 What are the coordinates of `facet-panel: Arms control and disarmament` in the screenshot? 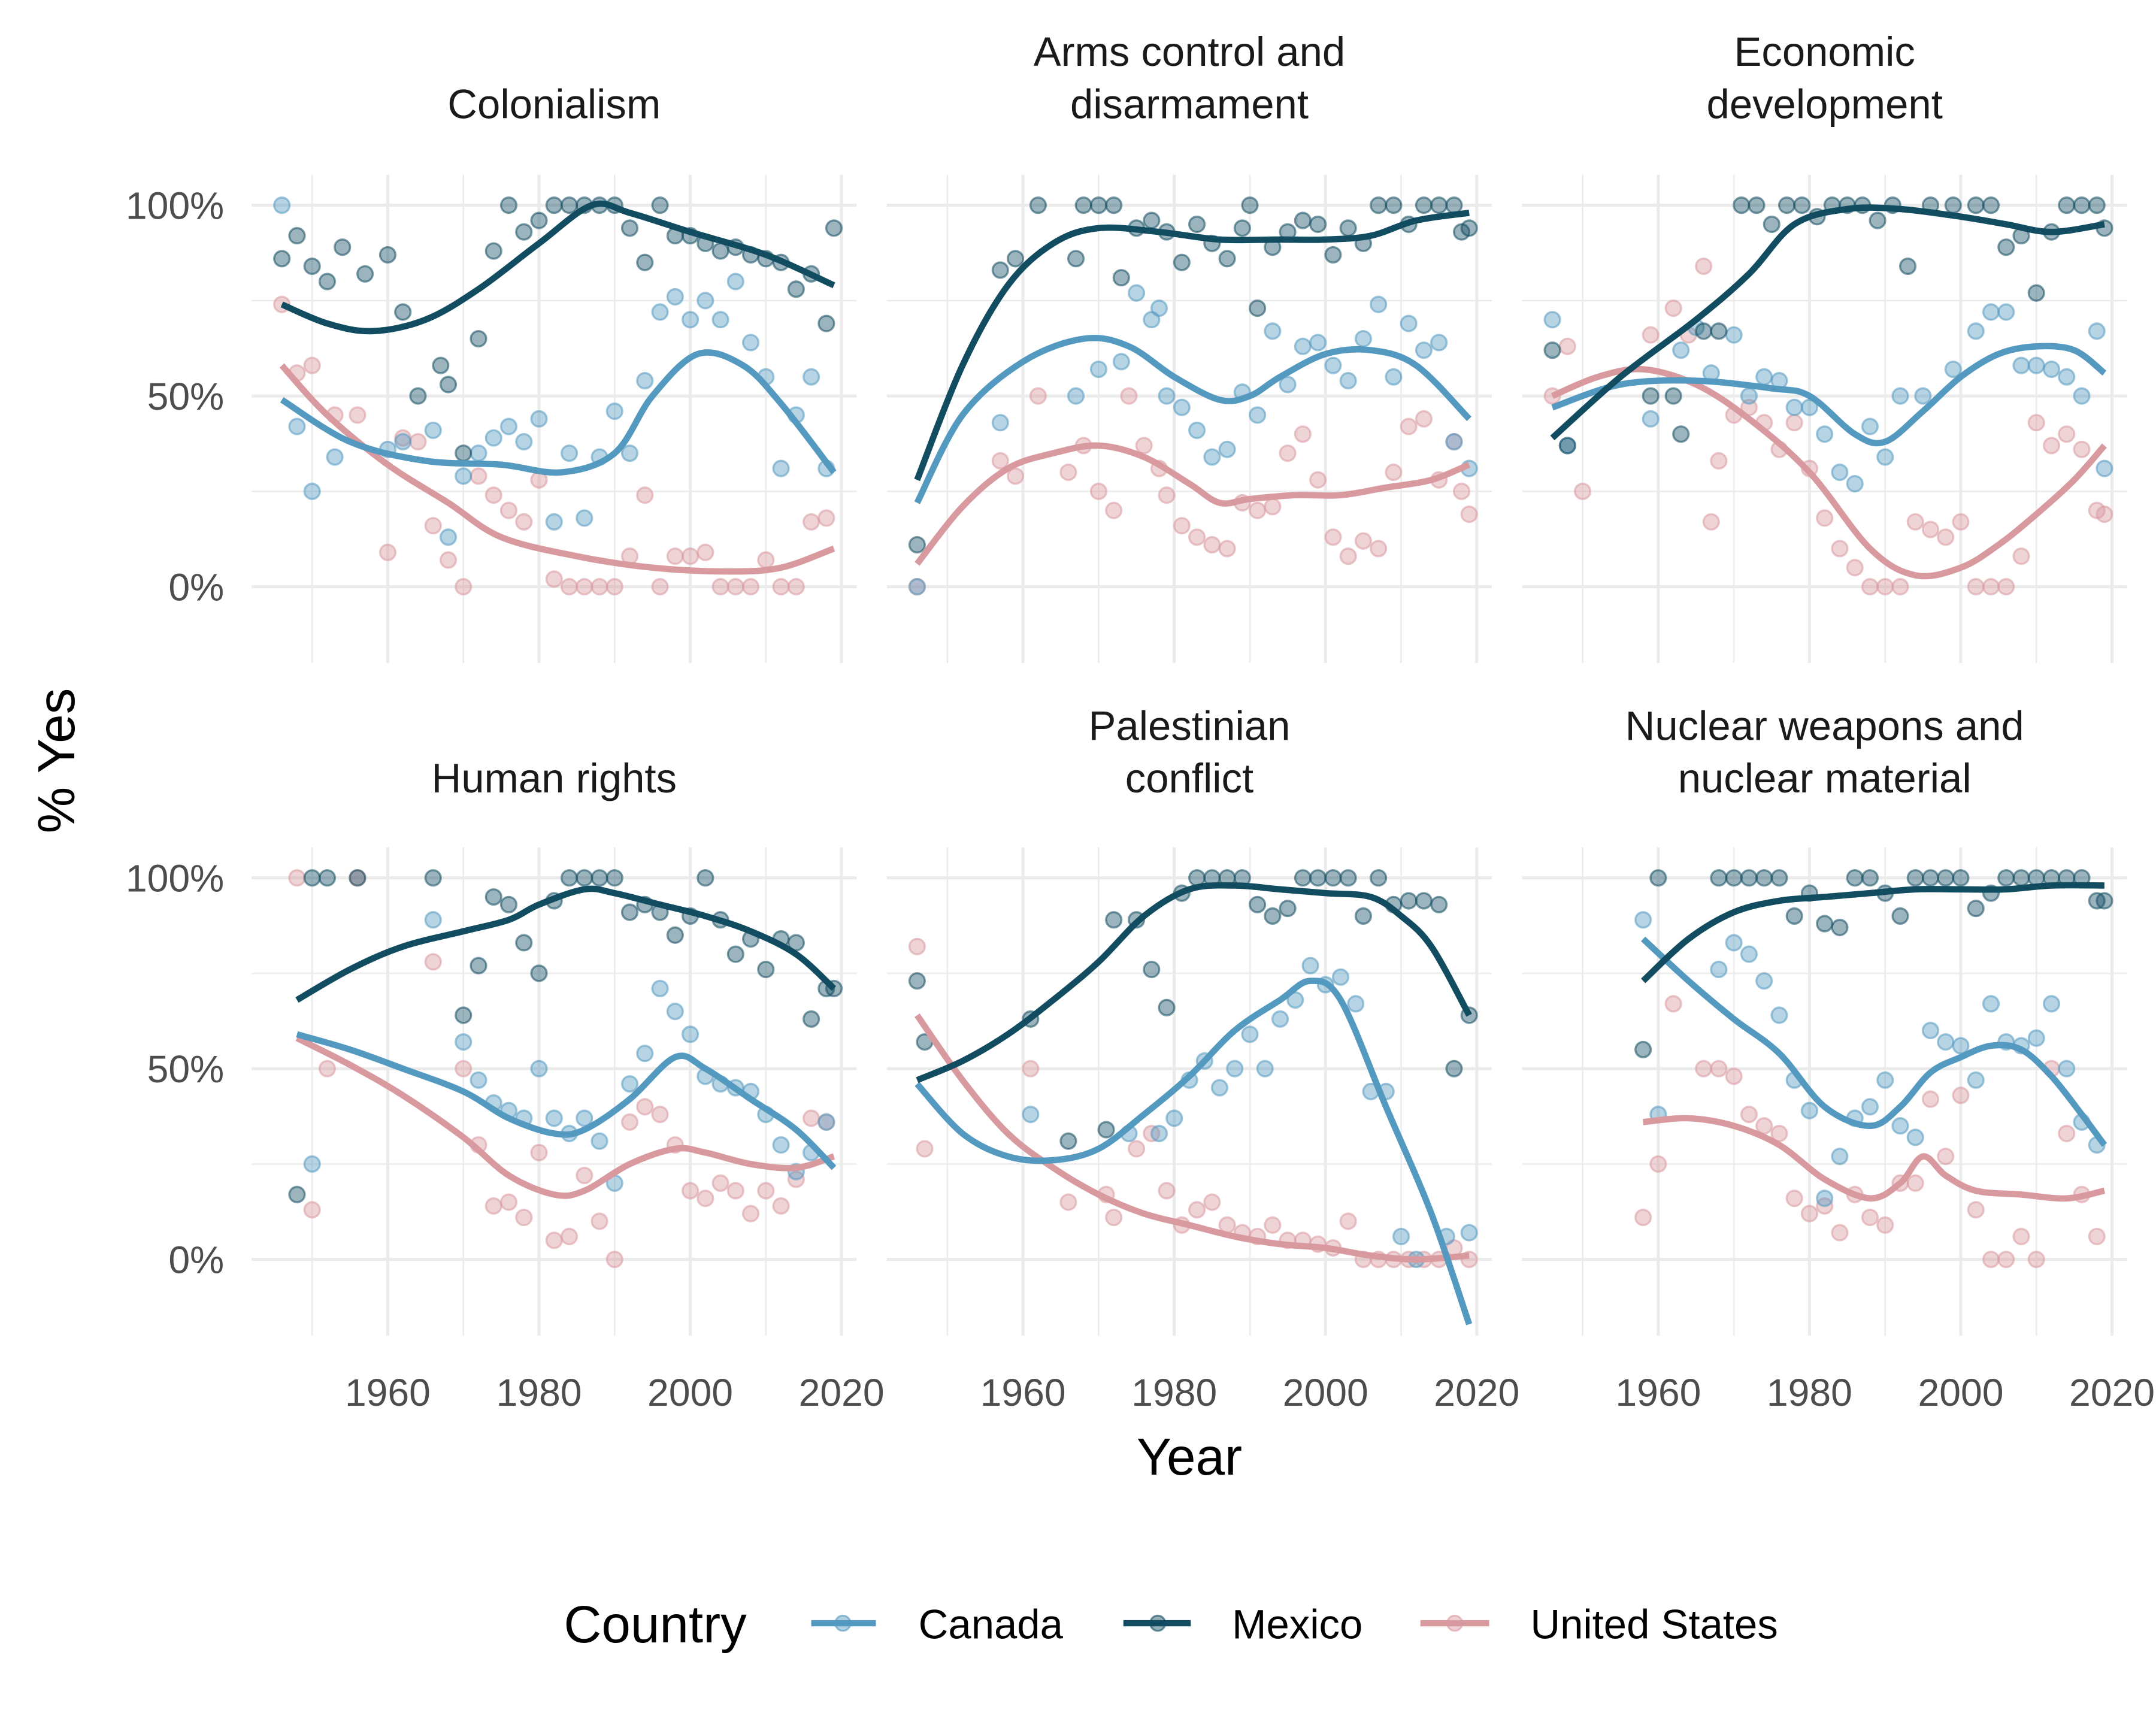 It's located at (1189, 346).